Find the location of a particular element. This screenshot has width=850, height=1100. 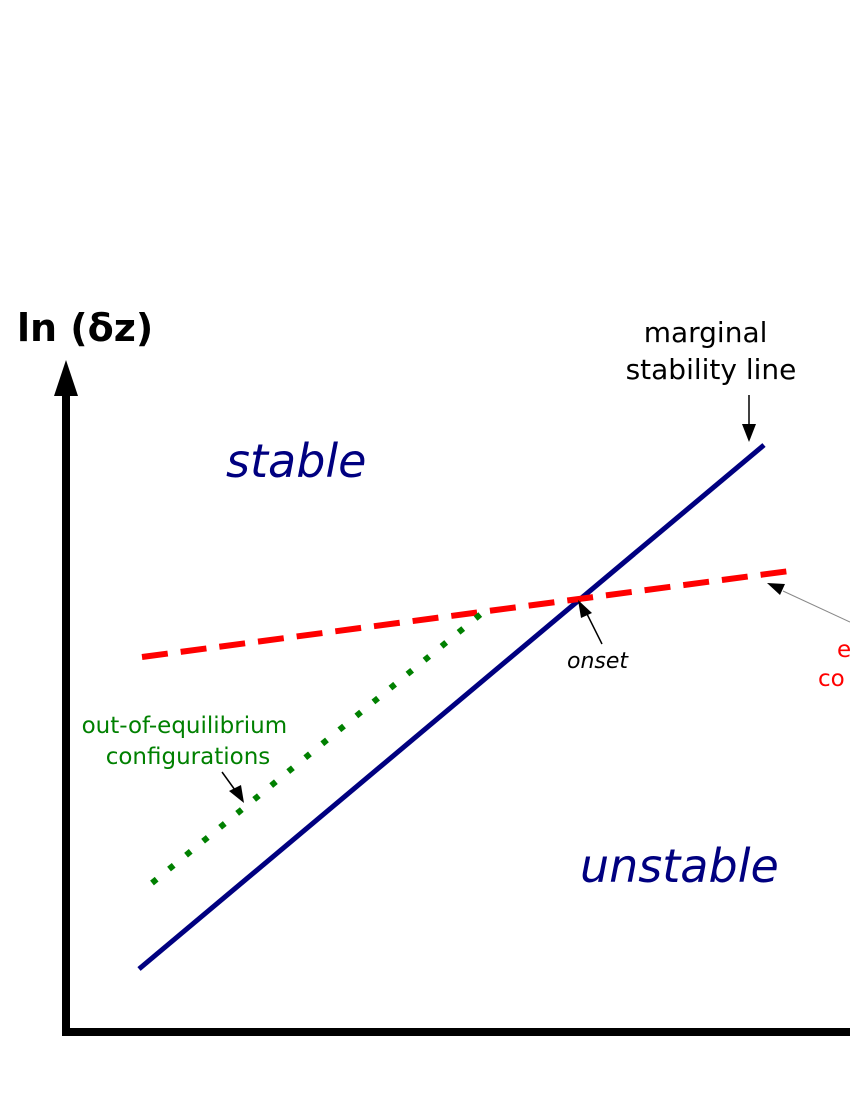

region-stable-label: stable is located at coordinates (296, 461).